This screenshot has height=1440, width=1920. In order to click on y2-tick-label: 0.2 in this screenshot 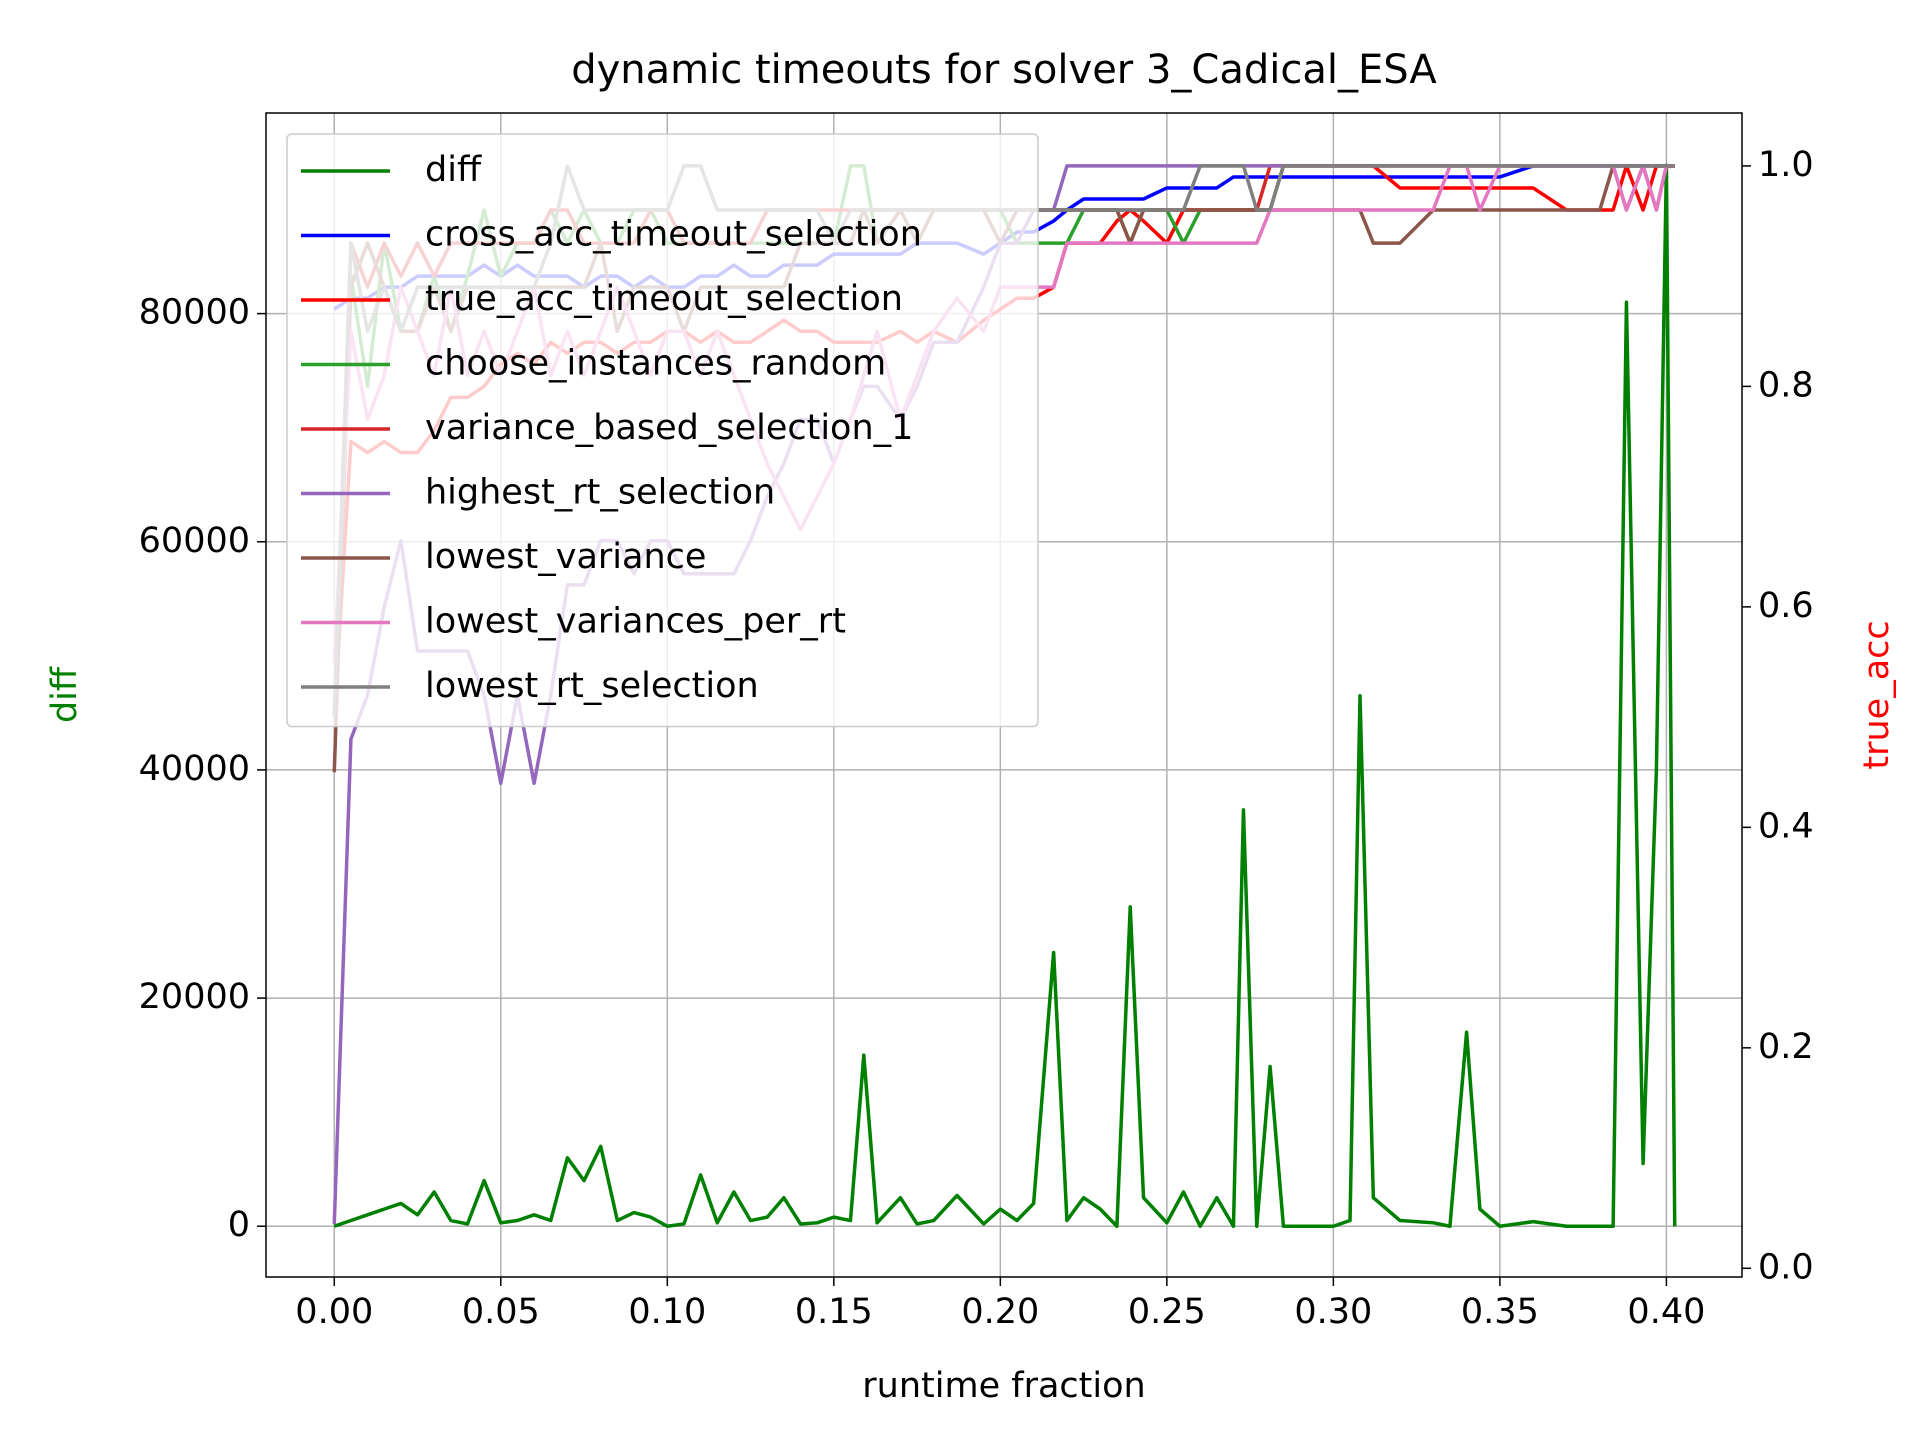, I will do `click(1786, 1047)`.